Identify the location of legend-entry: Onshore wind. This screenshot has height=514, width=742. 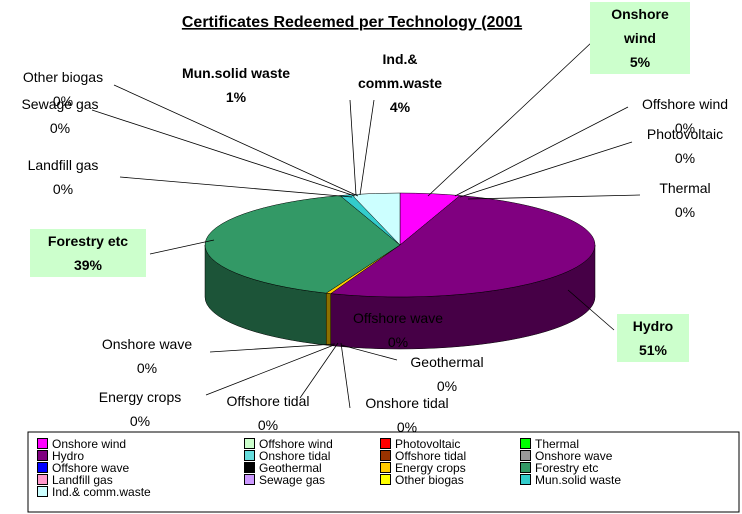
(81, 444).